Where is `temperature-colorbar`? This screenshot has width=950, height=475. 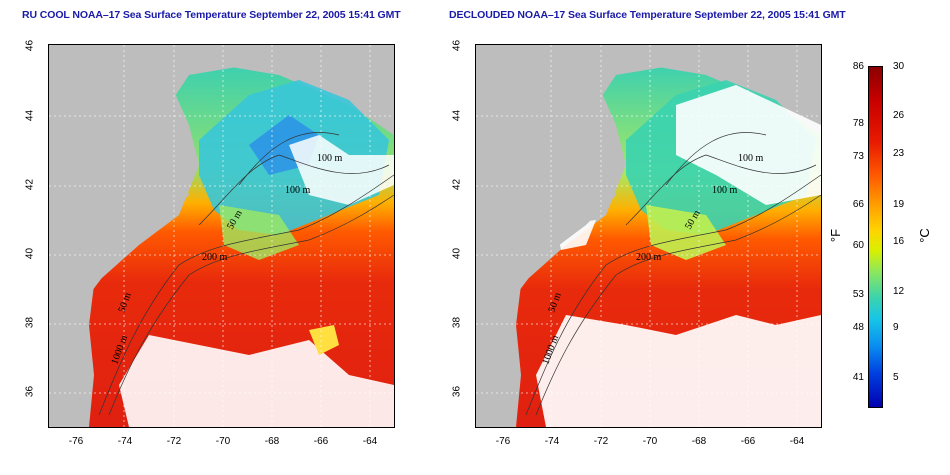 temperature-colorbar is located at coordinates (875, 237).